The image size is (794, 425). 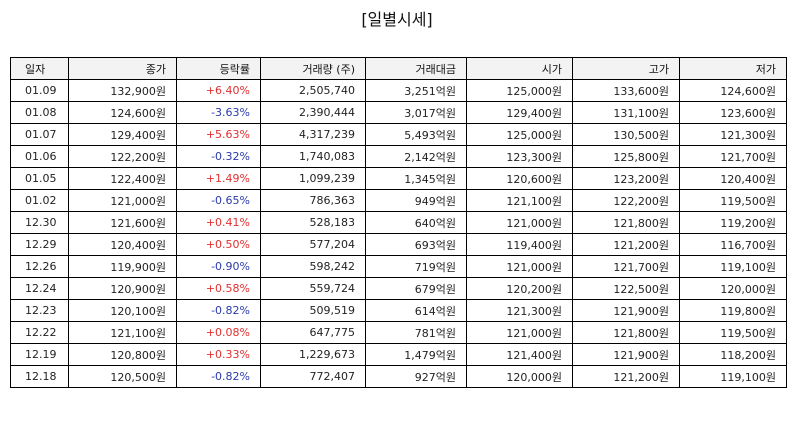 What do you see at coordinates (519, 112) in the screenshot?
I see `cell-open: 129,400원` at bounding box center [519, 112].